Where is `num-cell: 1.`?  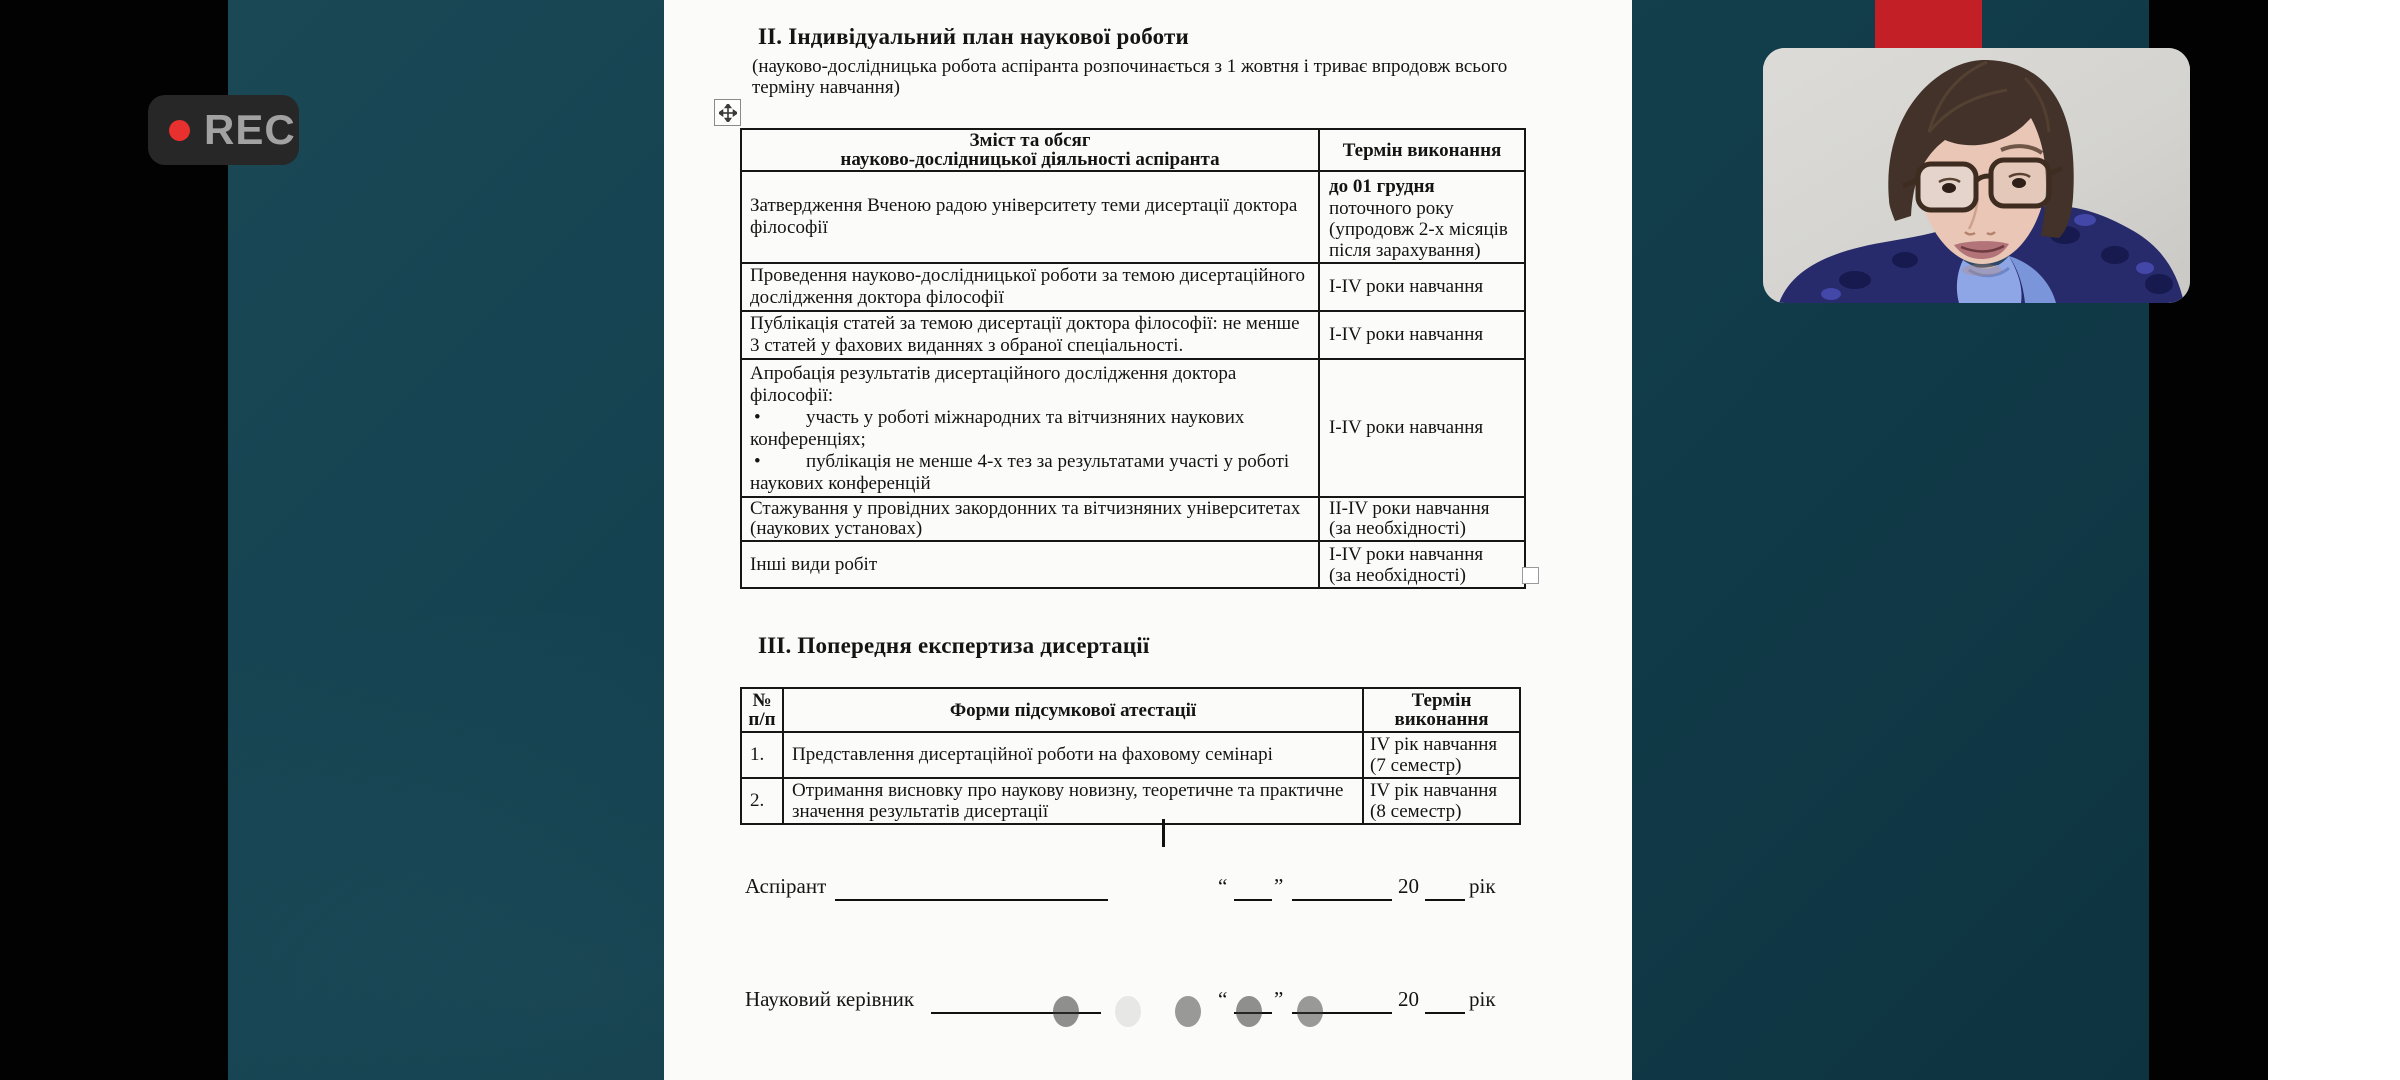 num-cell: 1. is located at coordinates (762, 755).